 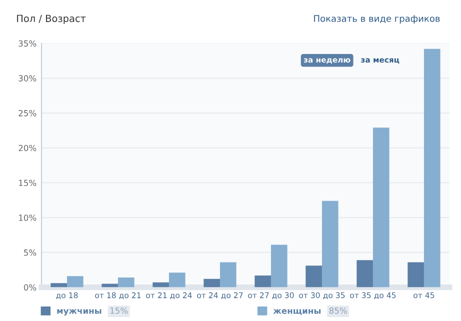 I want to click on y-tick-label: 0%, so click(x=30, y=287).